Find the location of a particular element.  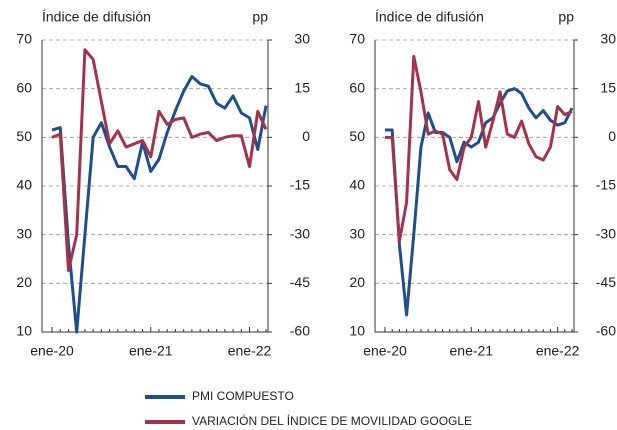

legend-label: VARIACIÓN DEL ÍNDICE DE MOVILIDAD GOOGLE is located at coordinates (332, 420).